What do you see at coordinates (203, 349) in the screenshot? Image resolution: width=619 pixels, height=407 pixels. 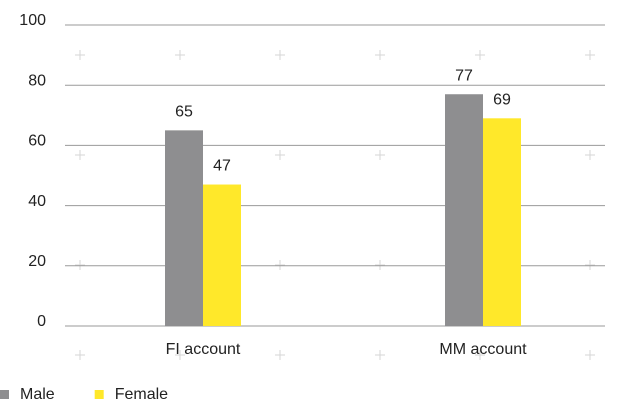 I see `x-tick-label: FI account` at bounding box center [203, 349].